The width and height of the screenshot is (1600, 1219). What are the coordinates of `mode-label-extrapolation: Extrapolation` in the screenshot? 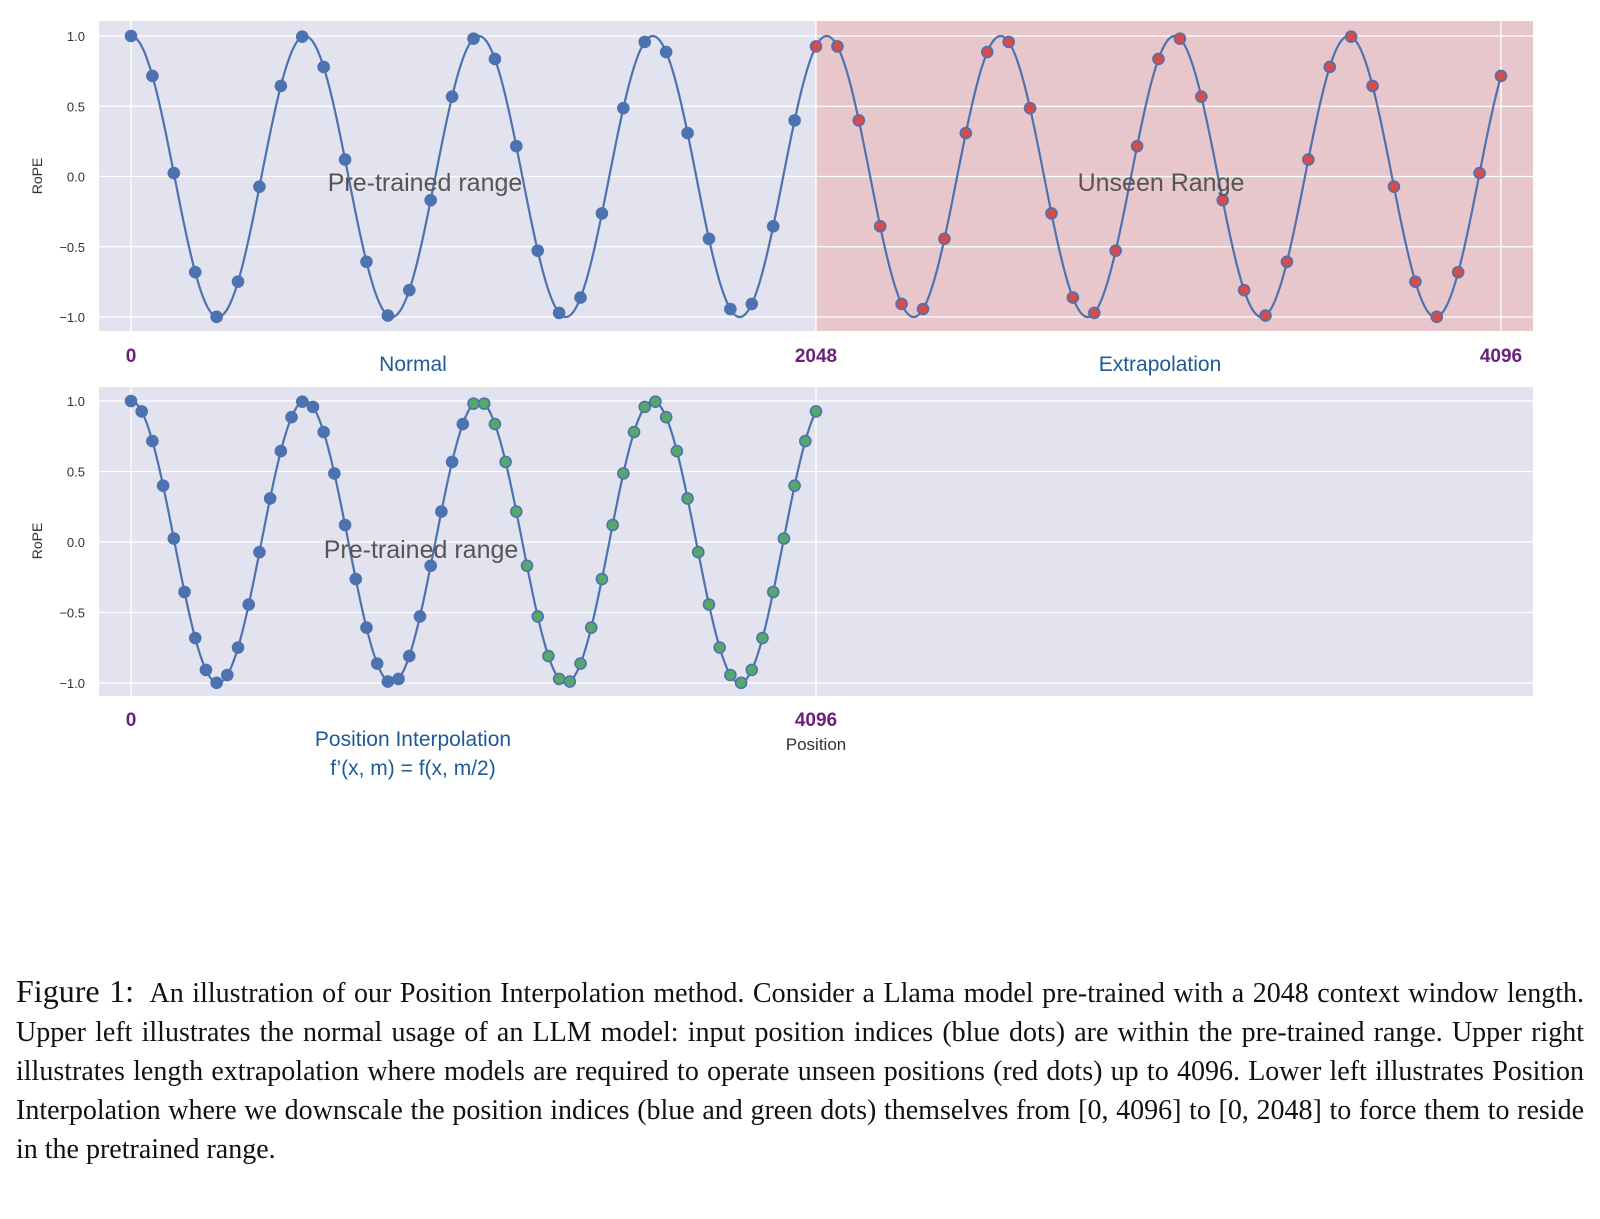 It's located at (1160, 364).